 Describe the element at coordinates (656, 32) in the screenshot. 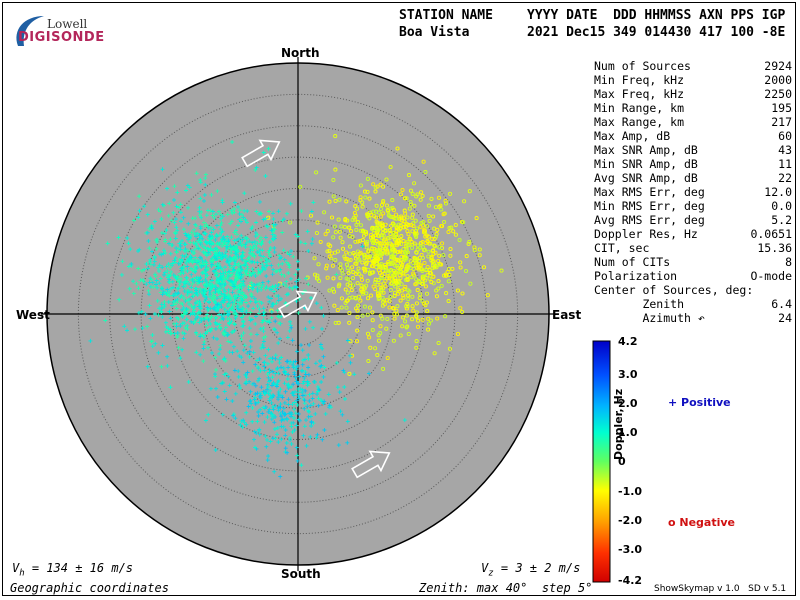

I see `header-values: 2021 Dec15 349 014430 417 100 -8E` at that location.